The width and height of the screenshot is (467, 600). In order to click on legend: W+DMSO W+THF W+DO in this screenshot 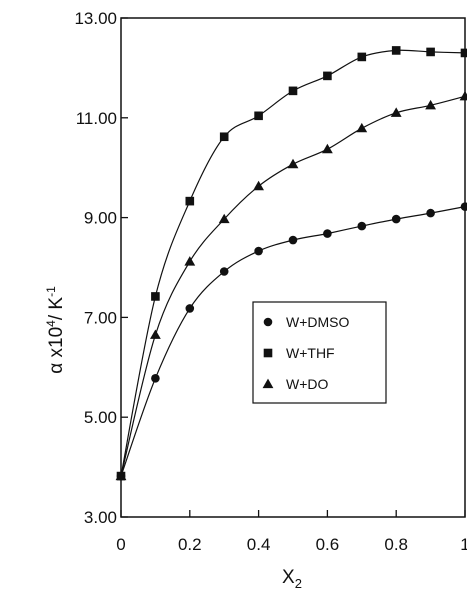, I will do `click(319, 352)`.